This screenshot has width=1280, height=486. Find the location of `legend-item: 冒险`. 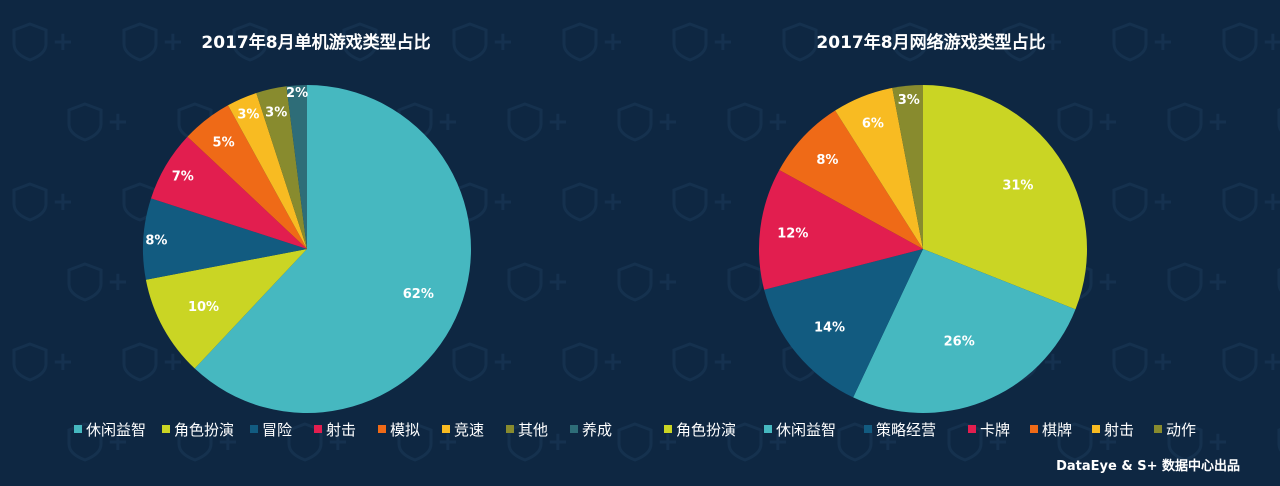

legend-item: 冒险 is located at coordinates (271, 430).